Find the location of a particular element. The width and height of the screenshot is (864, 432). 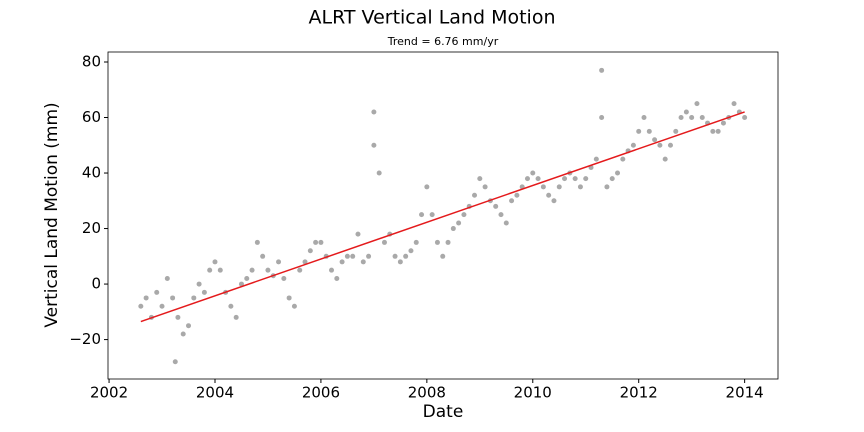

y-tick-label: 0 is located at coordinates (96, 284).